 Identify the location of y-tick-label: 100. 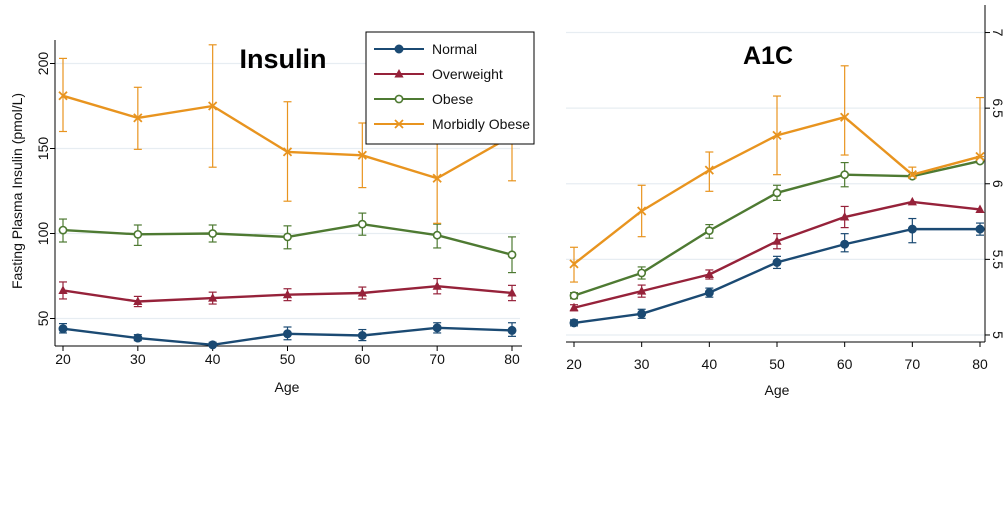
(43, 234).